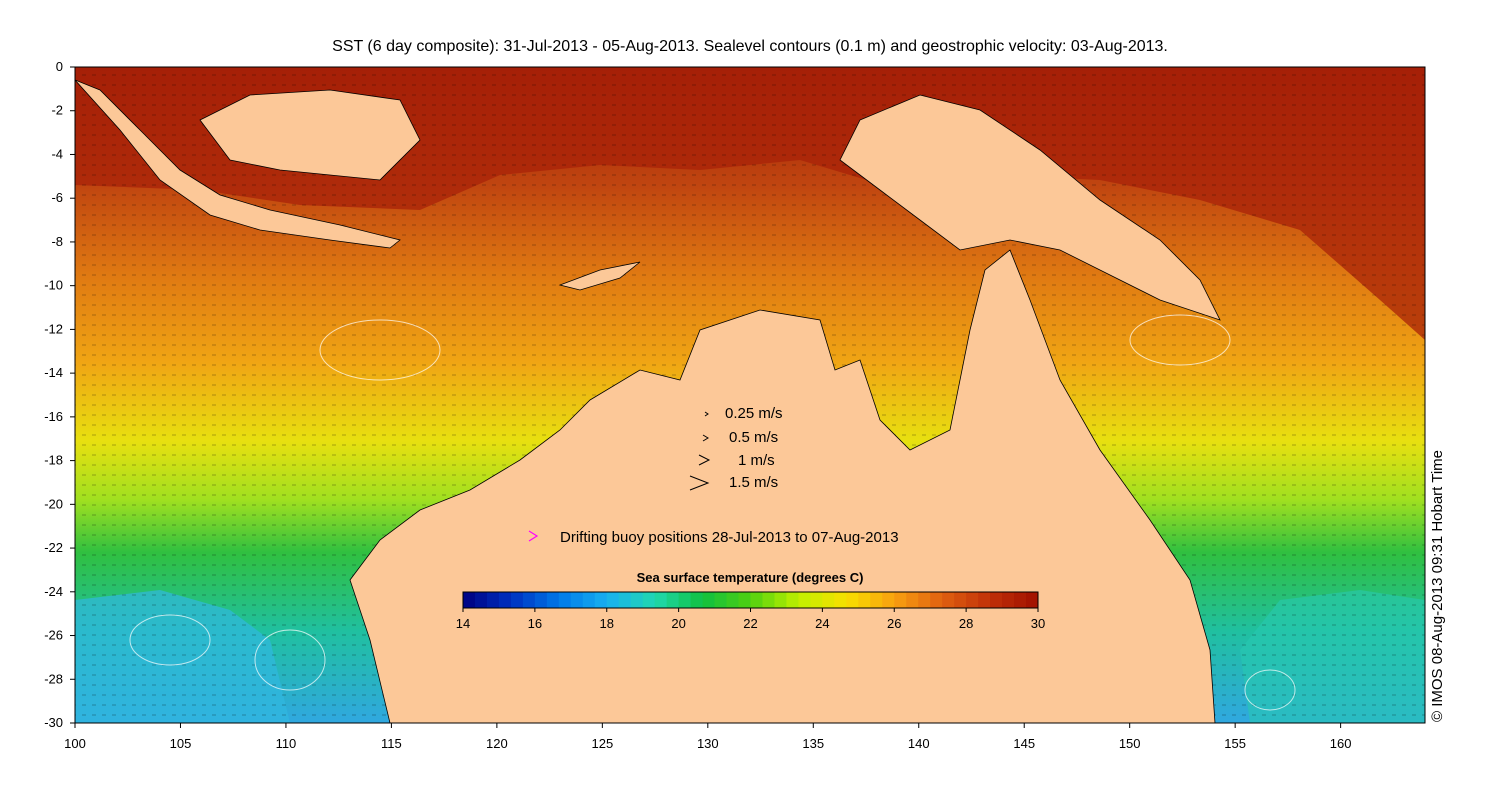  Describe the element at coordinates (607, 623) in the screenshot. I see `colorbar-tick-label: 18` at that location.